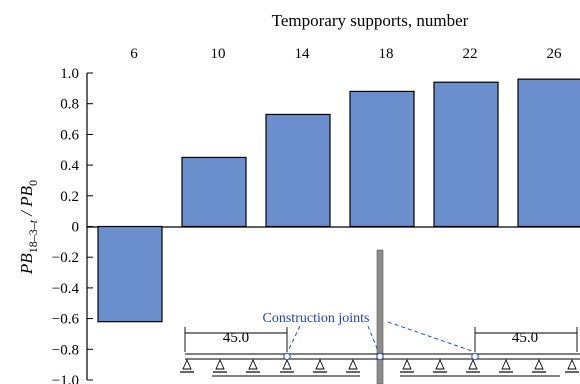 The width and height of the screenshot is (580, 384). What do you see at coordinates (316, 318) in the screenshot?
I see `construction-joints-label: Construction joints` at bounding box center [316, 318].